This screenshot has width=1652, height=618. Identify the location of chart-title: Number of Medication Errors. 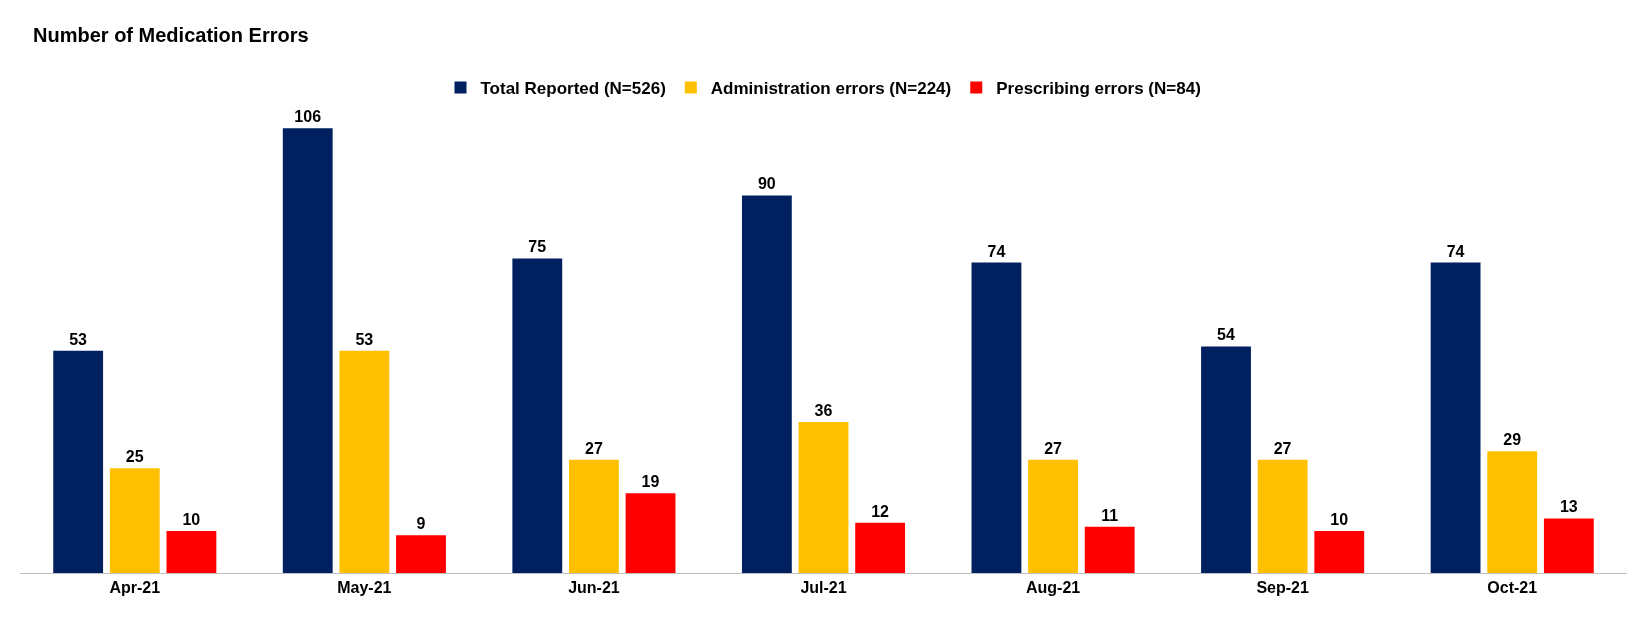
(171, 34).